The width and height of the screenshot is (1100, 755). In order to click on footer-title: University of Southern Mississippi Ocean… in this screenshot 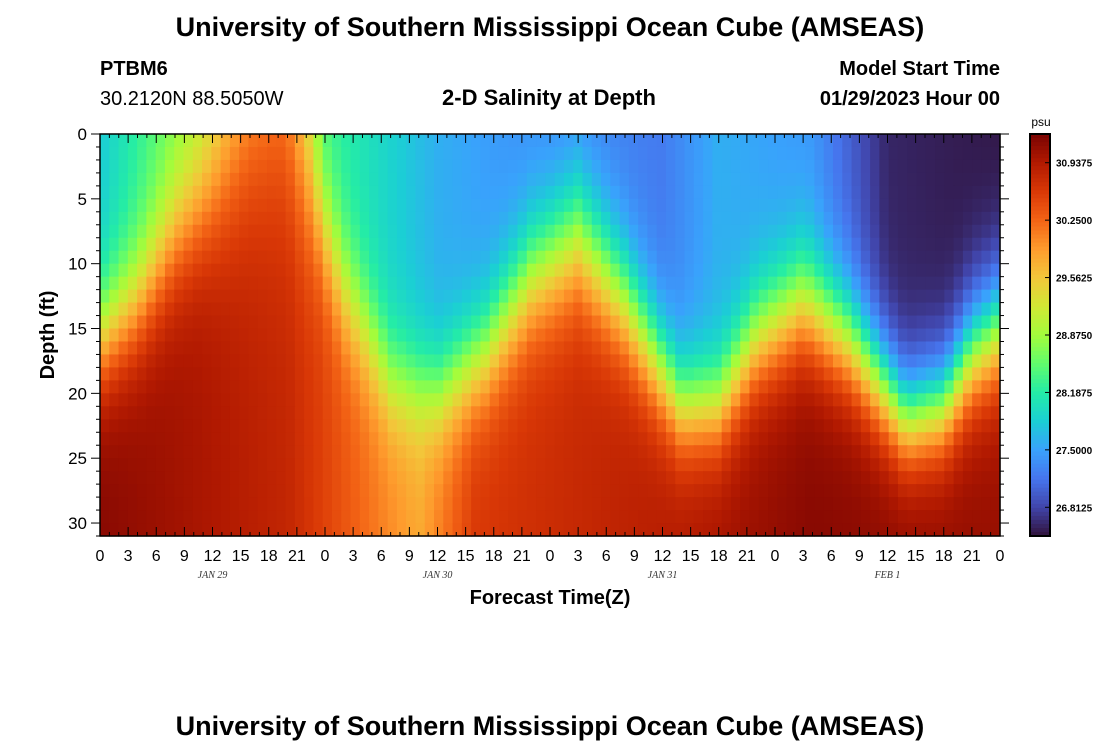, I will do `click(550, 726)`.